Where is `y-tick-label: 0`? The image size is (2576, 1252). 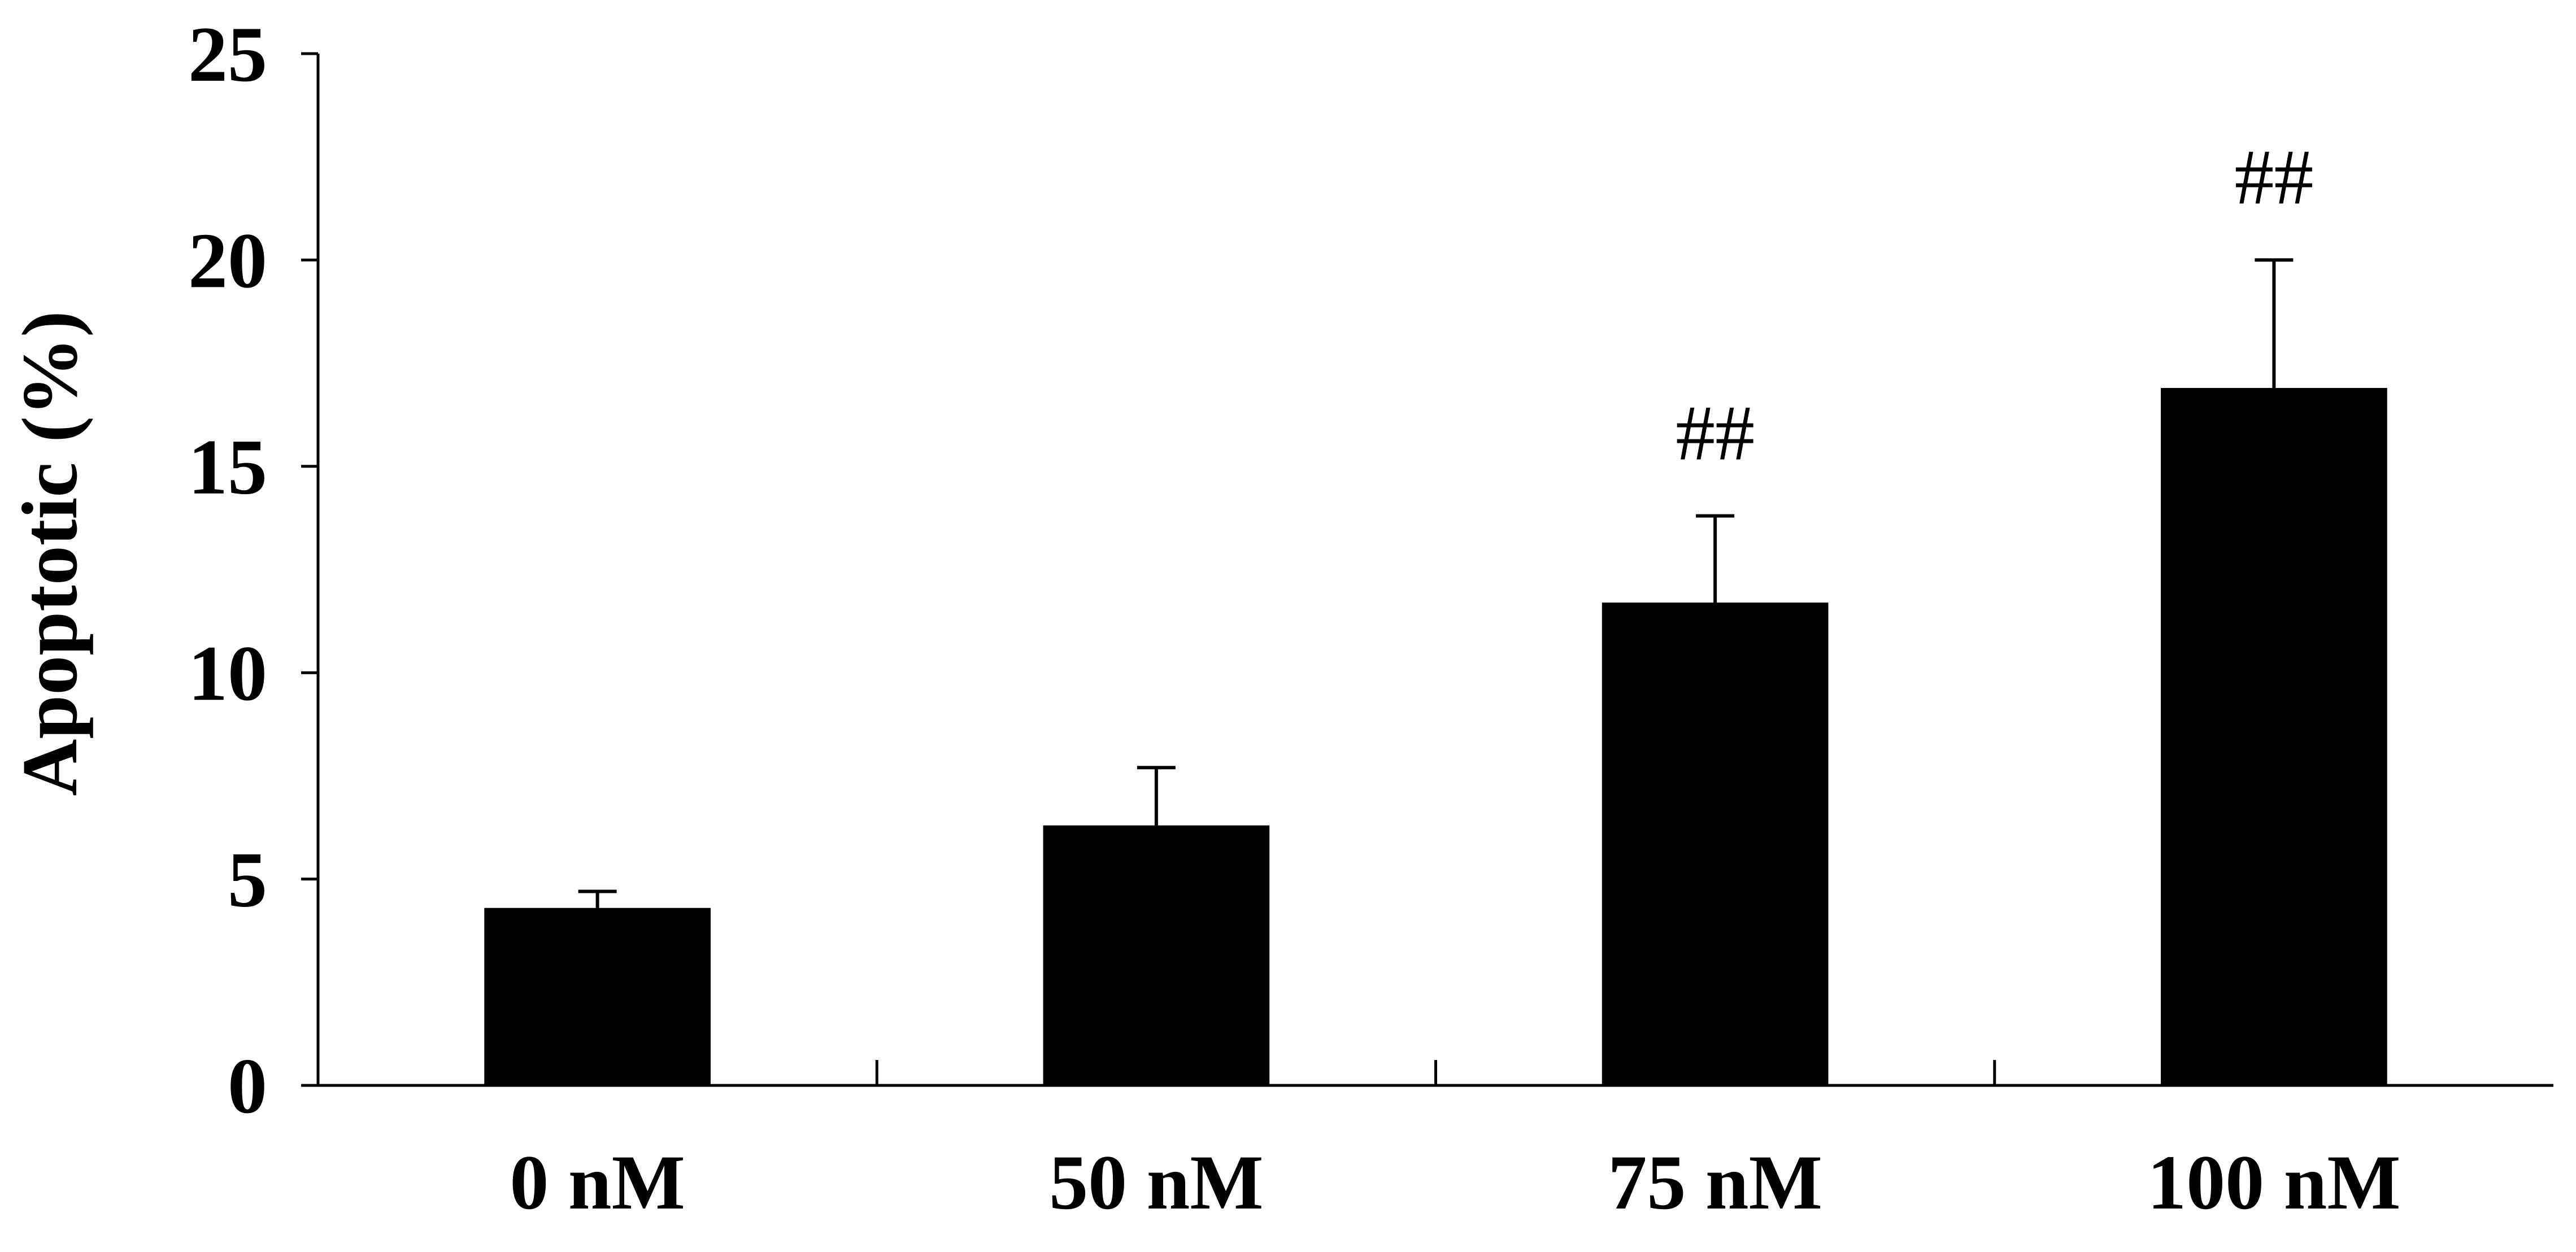
y-tick-label: 0 is located at coordinates (247, 1086).